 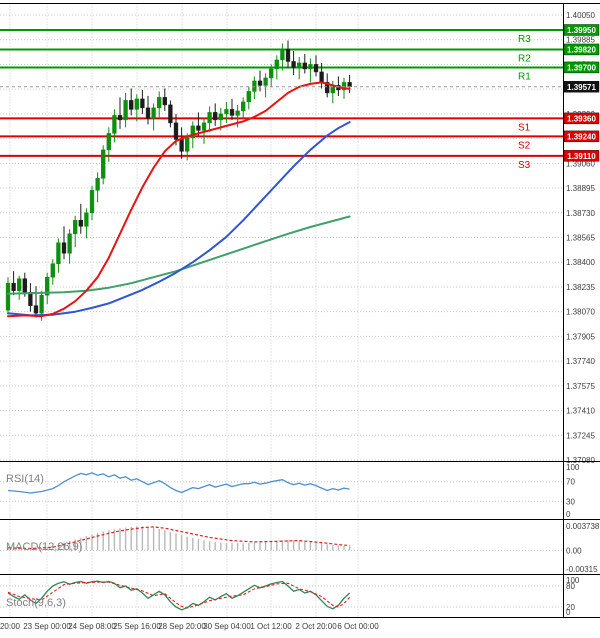 What do you see at coordinates (524, 58) in the screenshot?
I see `level-name-label: R2` at bounding box center [524, 58].